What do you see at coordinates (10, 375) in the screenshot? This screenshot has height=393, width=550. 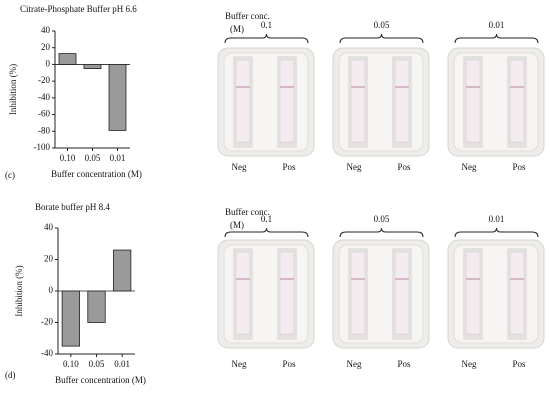 I see `panel-label: (d)` at bounding box center [10, 375].